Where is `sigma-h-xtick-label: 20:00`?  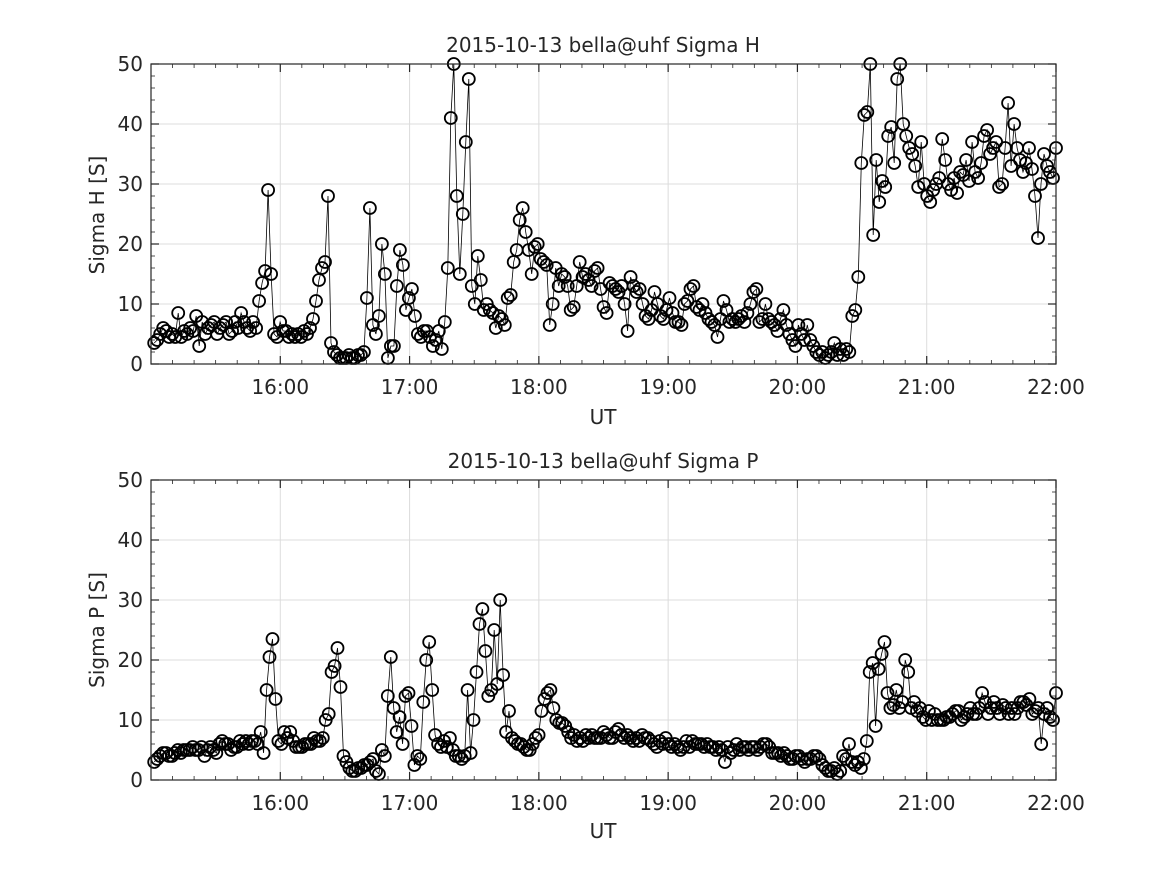 sigma-h-xtick-label: 20:00 is located at coordinates (798, 387).